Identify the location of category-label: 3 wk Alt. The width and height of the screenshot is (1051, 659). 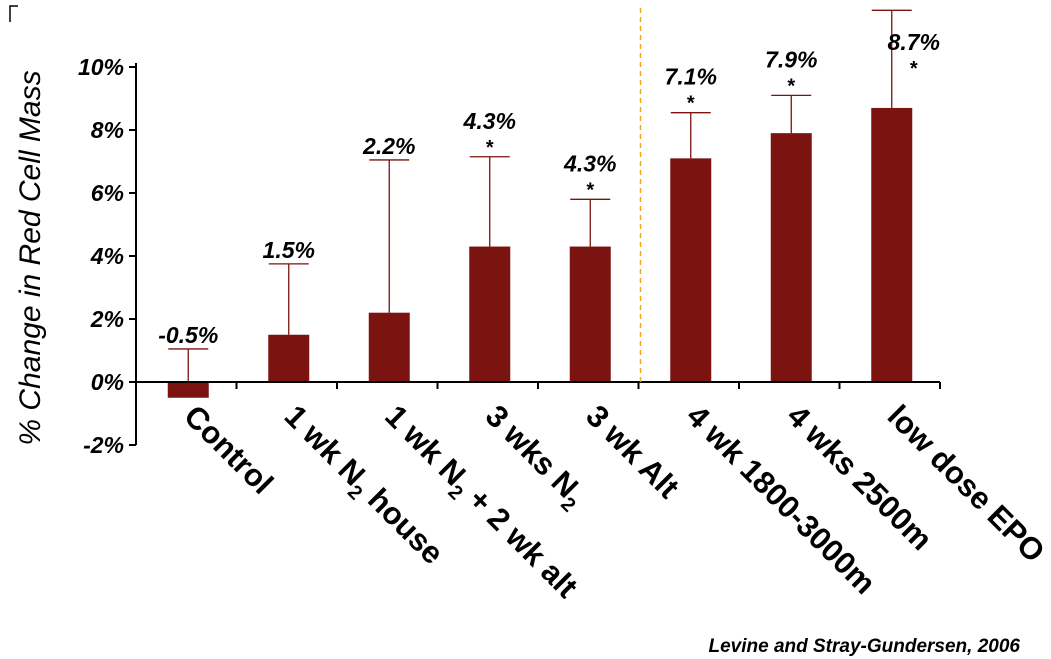
(632, 451).